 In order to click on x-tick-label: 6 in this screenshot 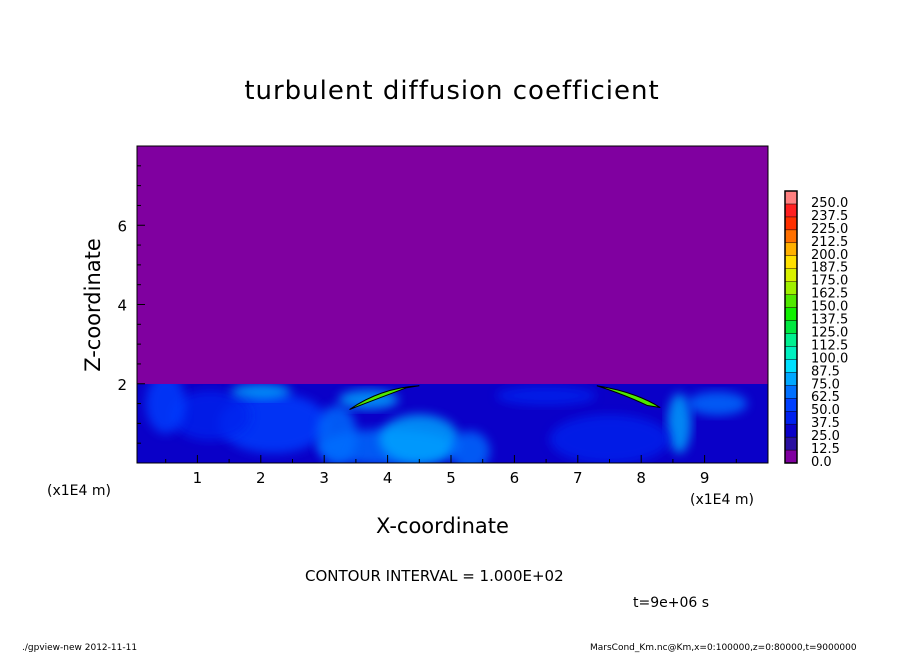, I will do `click(515, 478)`.